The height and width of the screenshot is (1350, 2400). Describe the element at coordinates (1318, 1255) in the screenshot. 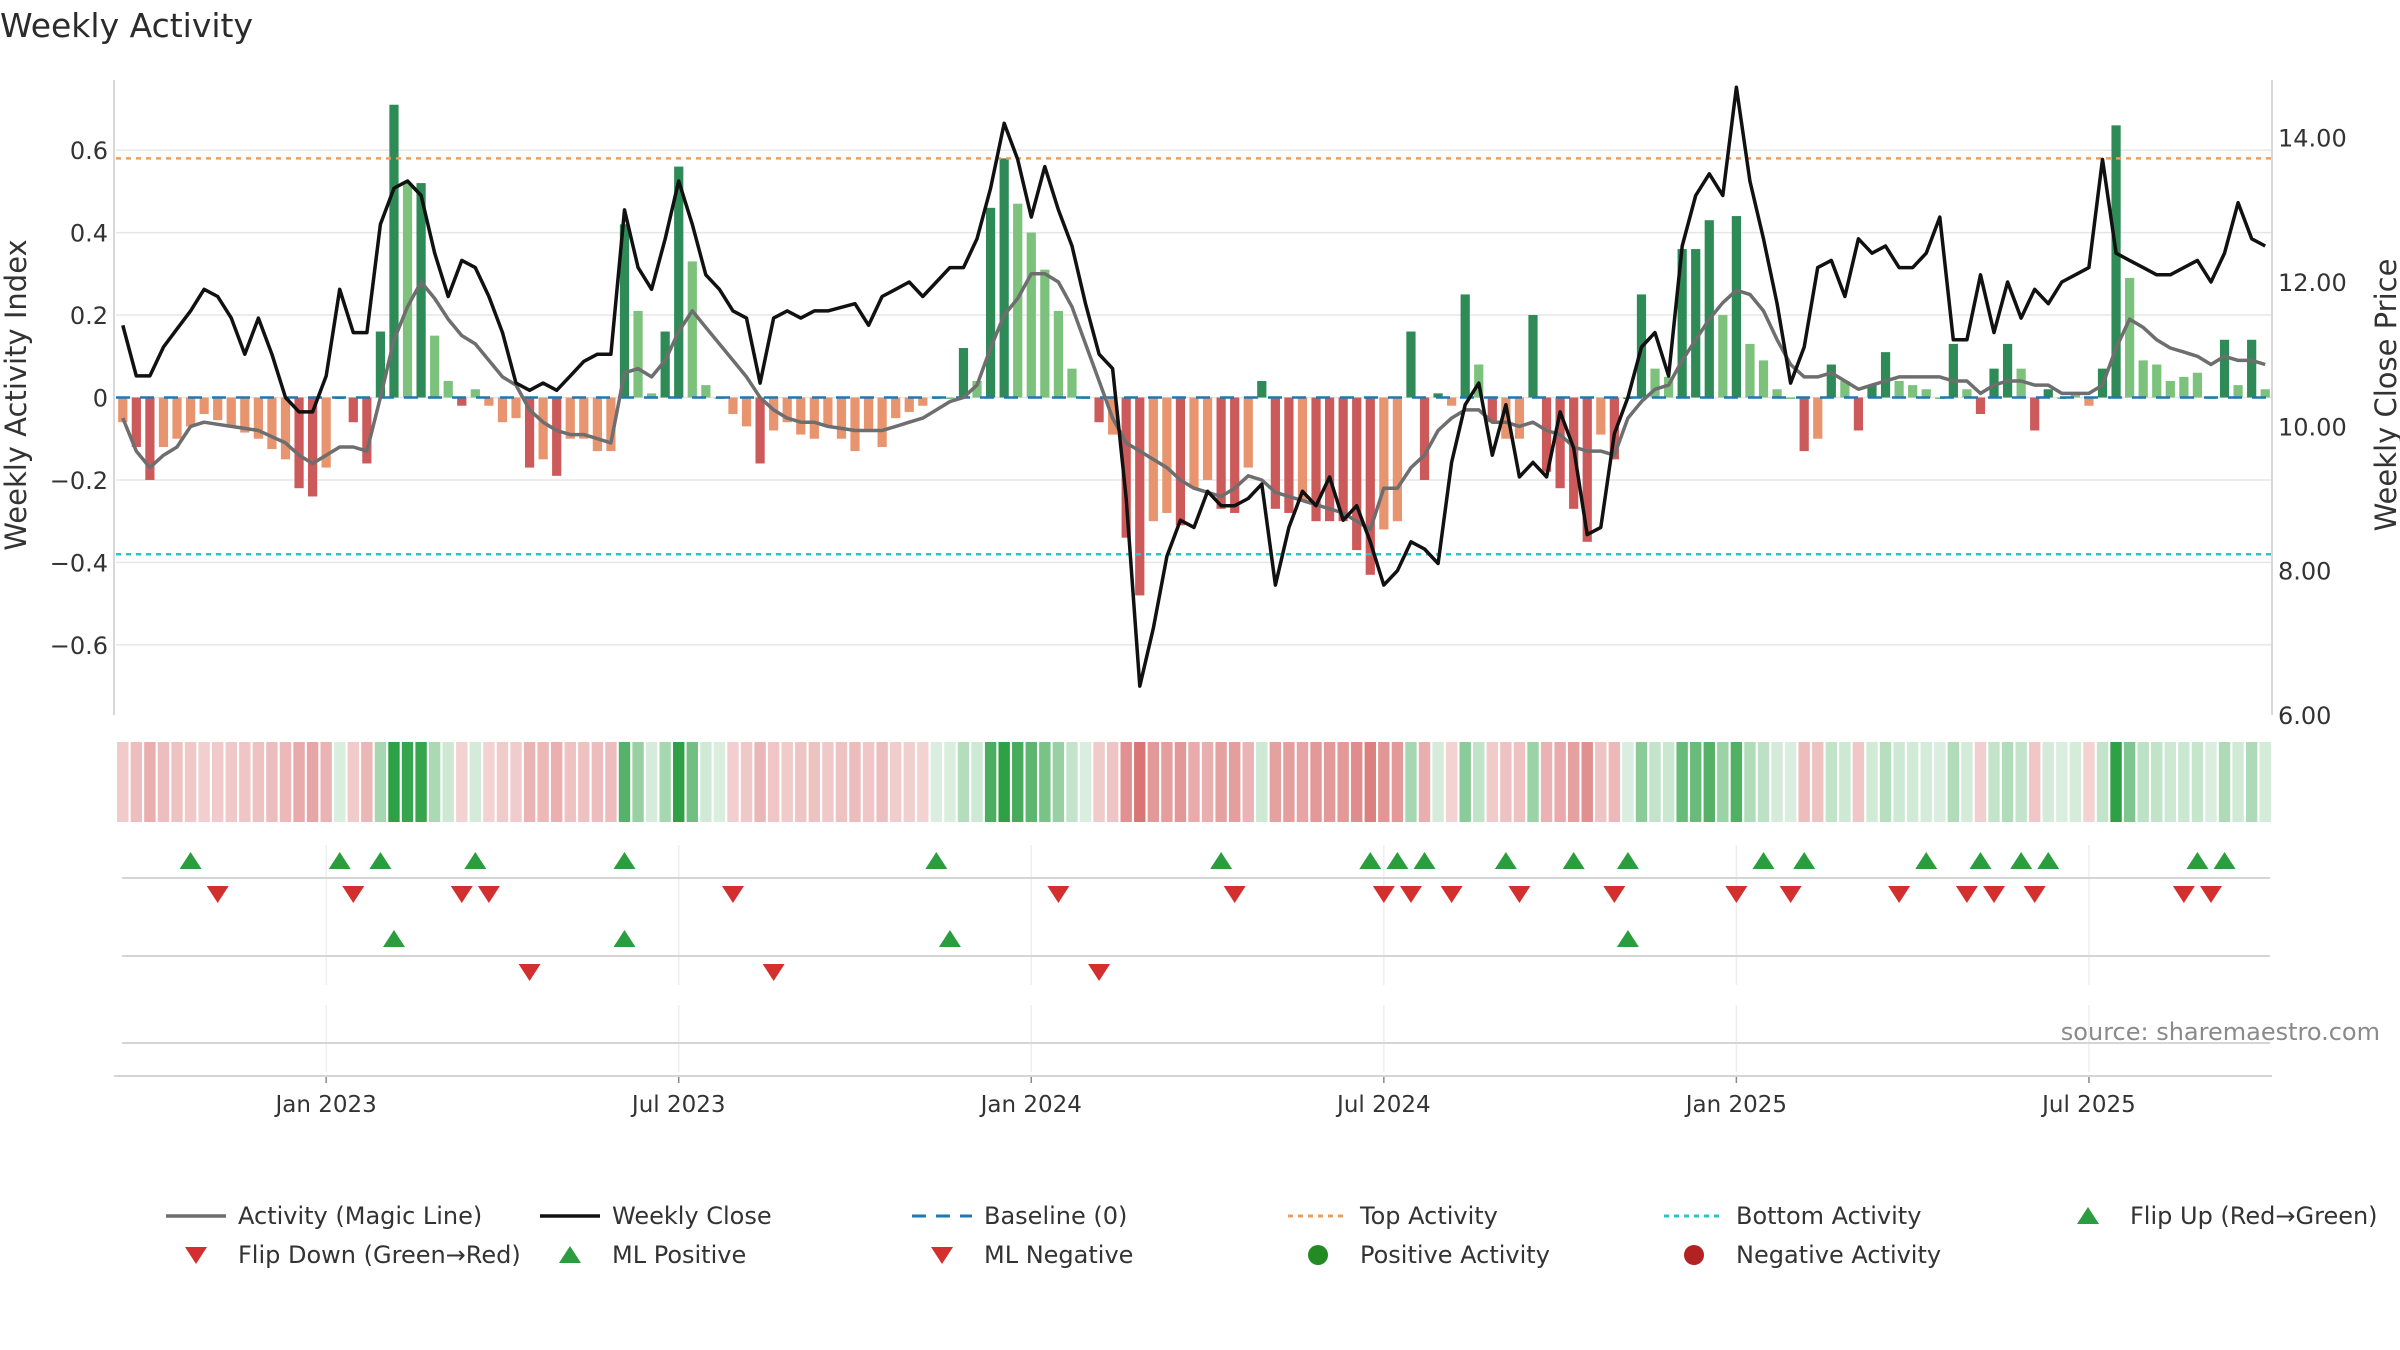

I see `legend-posact-swatch` at that location.